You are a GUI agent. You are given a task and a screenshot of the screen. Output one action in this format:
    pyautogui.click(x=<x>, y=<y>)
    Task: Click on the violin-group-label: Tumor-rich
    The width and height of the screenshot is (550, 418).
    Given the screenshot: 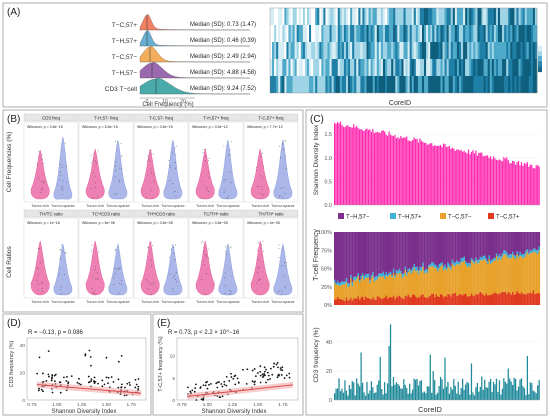 What is the action you would take?
    pyautogui.click(x=260, y=302)
    